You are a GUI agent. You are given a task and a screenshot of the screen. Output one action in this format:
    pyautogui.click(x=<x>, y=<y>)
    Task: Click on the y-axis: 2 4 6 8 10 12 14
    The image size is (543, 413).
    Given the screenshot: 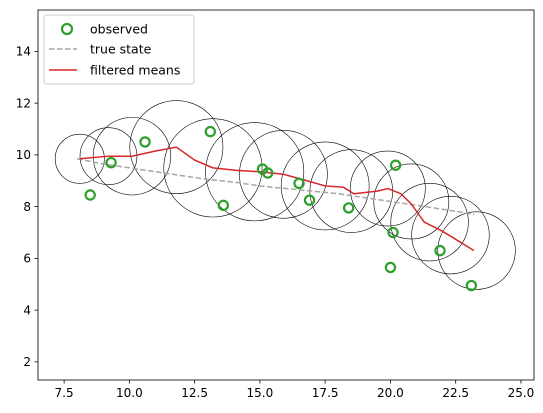 What is the action you would take?
    pyautogui.click(x=27, y=207)
    